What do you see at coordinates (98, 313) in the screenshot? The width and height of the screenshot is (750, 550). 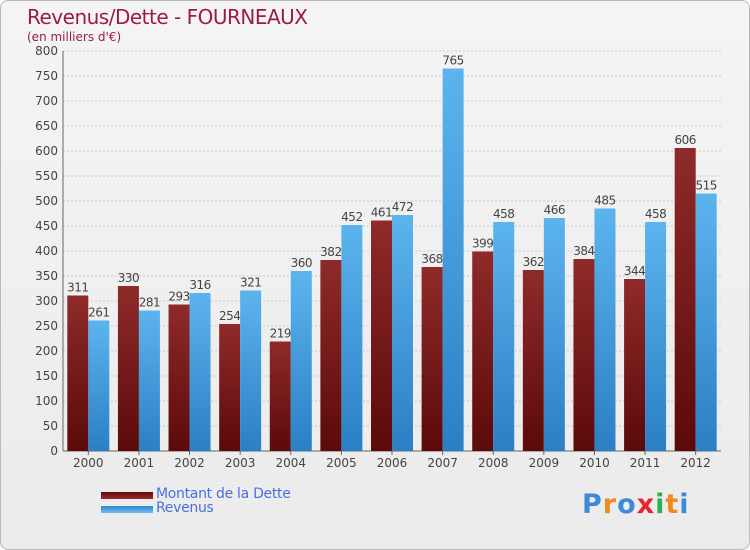 I see `bar-revenue-label: 261` at bounding box center [98, 313].